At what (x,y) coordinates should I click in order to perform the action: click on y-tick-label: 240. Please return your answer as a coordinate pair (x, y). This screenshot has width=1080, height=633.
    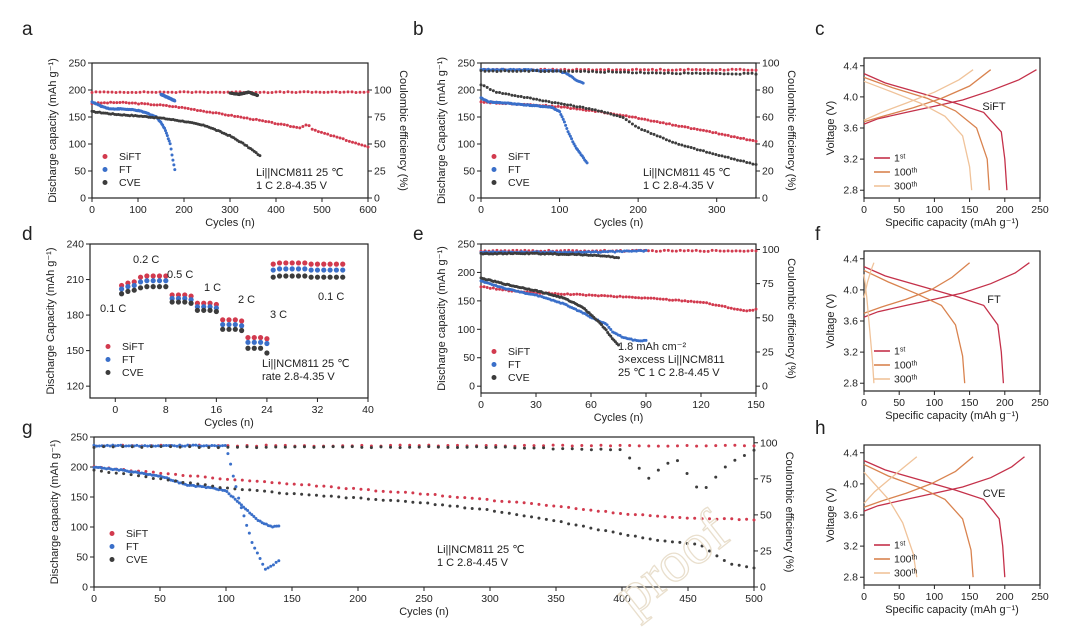
    Looking at the image, I should click on (75, 245).